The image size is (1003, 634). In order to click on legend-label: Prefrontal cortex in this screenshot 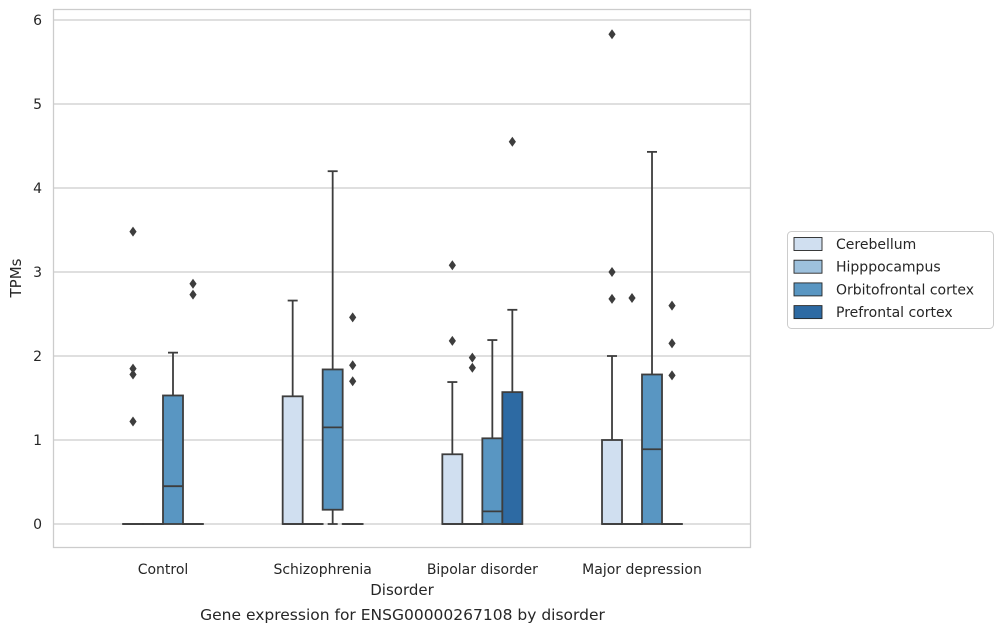, I will do `click(894, 313)`.